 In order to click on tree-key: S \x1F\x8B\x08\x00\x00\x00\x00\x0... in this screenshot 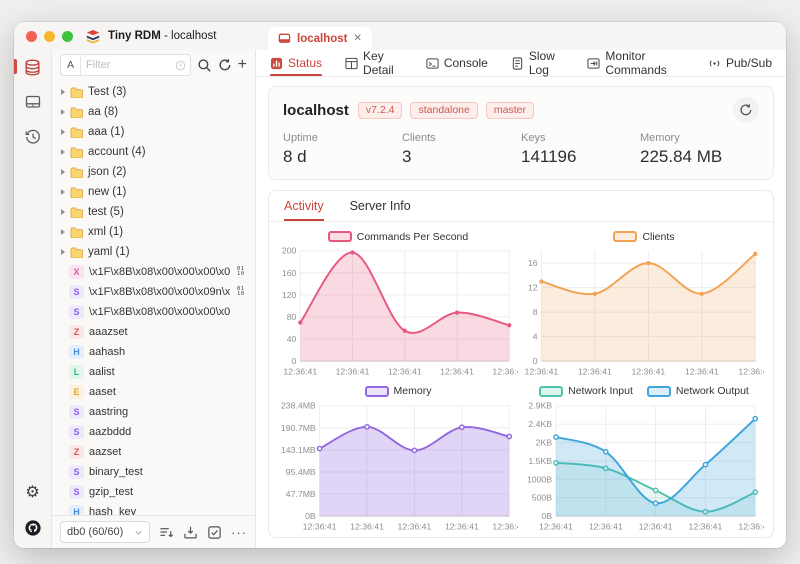, I will do `click(153, 312)`.